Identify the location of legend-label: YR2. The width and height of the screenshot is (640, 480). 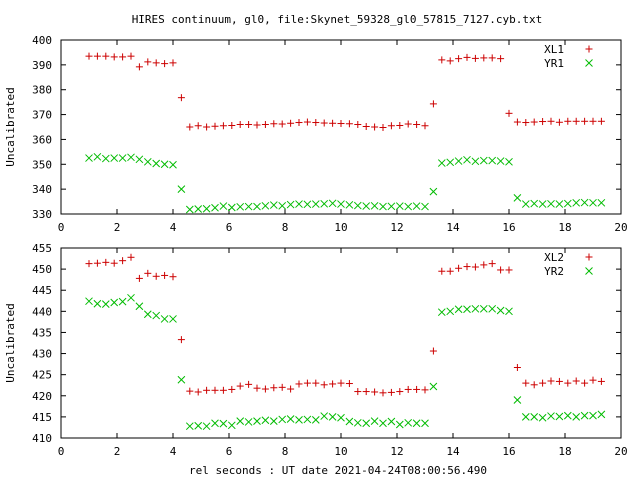
(554, 271).